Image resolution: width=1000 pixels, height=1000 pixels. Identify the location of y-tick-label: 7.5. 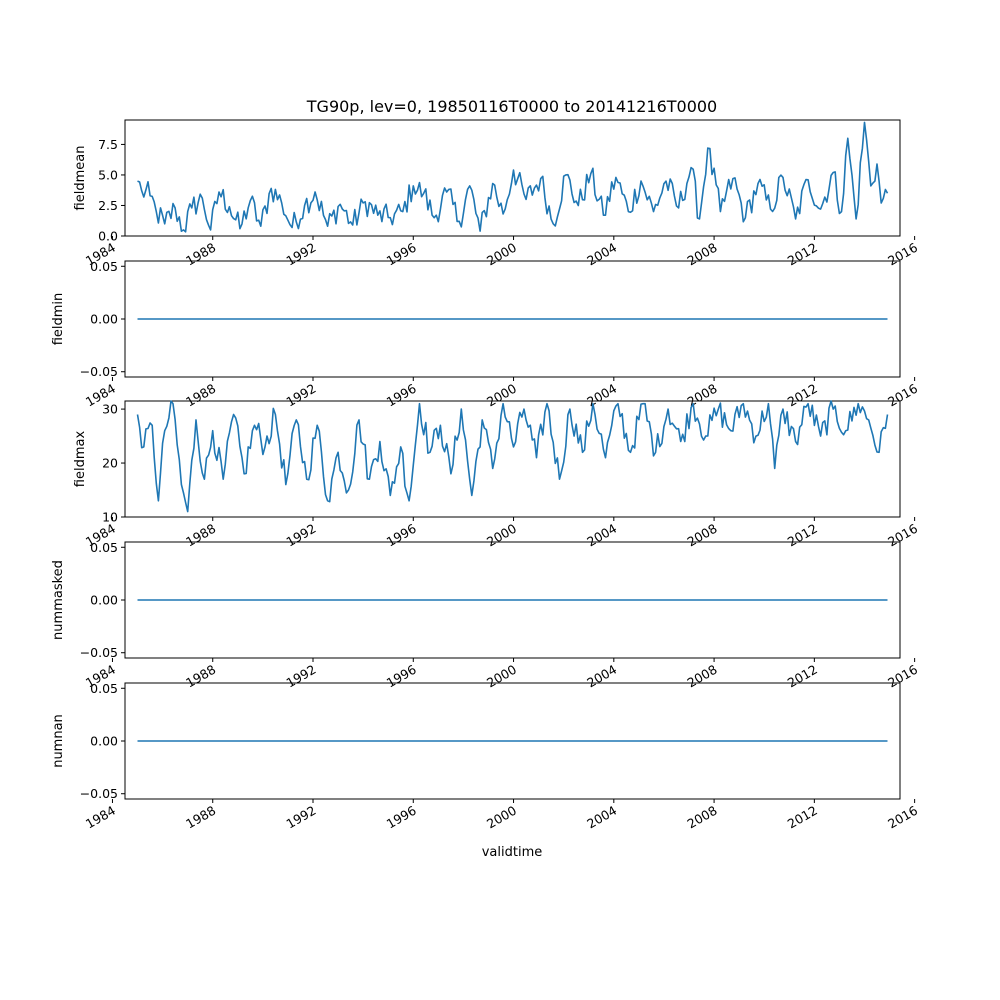
(108, 144).